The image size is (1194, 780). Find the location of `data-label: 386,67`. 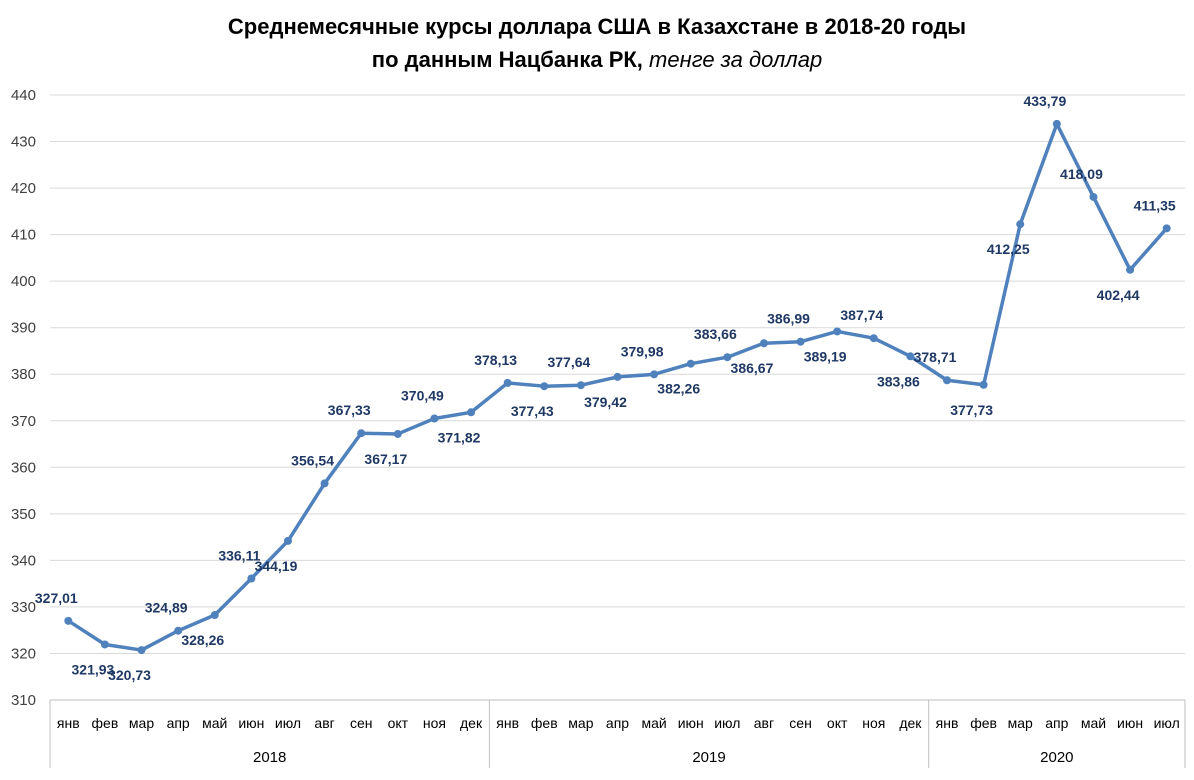

data-label: 386,67 is located at coordinates (752, 368).